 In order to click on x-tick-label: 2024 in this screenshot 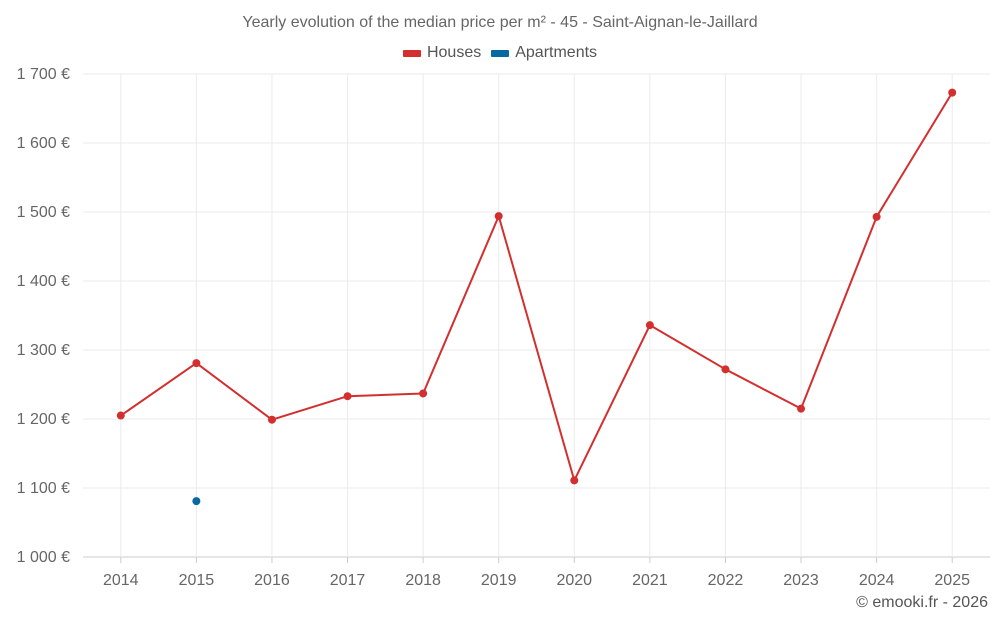, I will do `click(877, 580)`.